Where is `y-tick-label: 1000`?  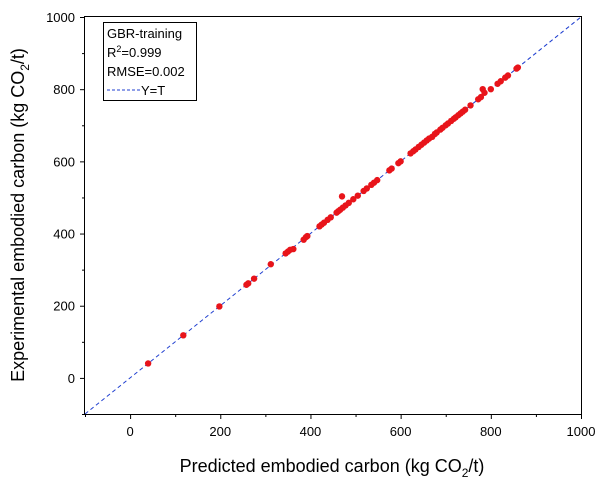 y-tick-label: 1000 is located at coordinates (60, 17).